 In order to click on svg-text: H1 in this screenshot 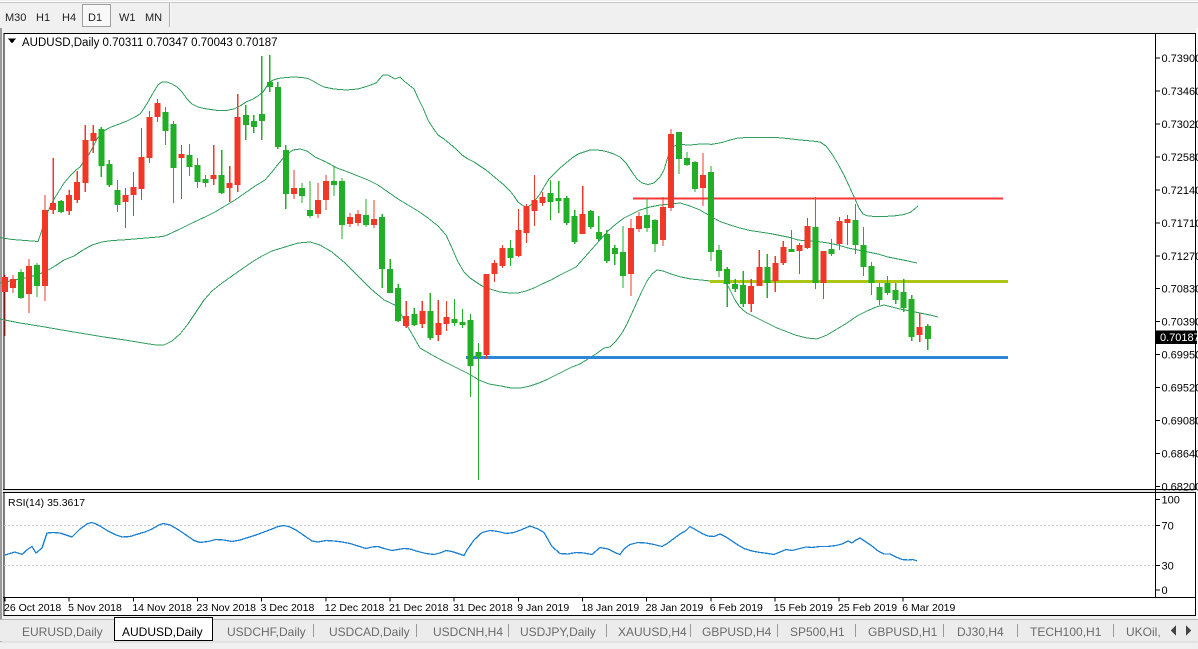, I will do `click(43, 18)`.